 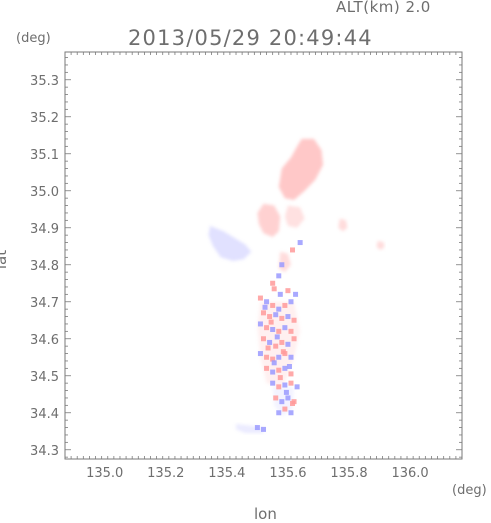 What do you see at coordinates (104, 473) in the screenshot?
I see `x-tick-label: 135.0` at bounding box center [104, 473].